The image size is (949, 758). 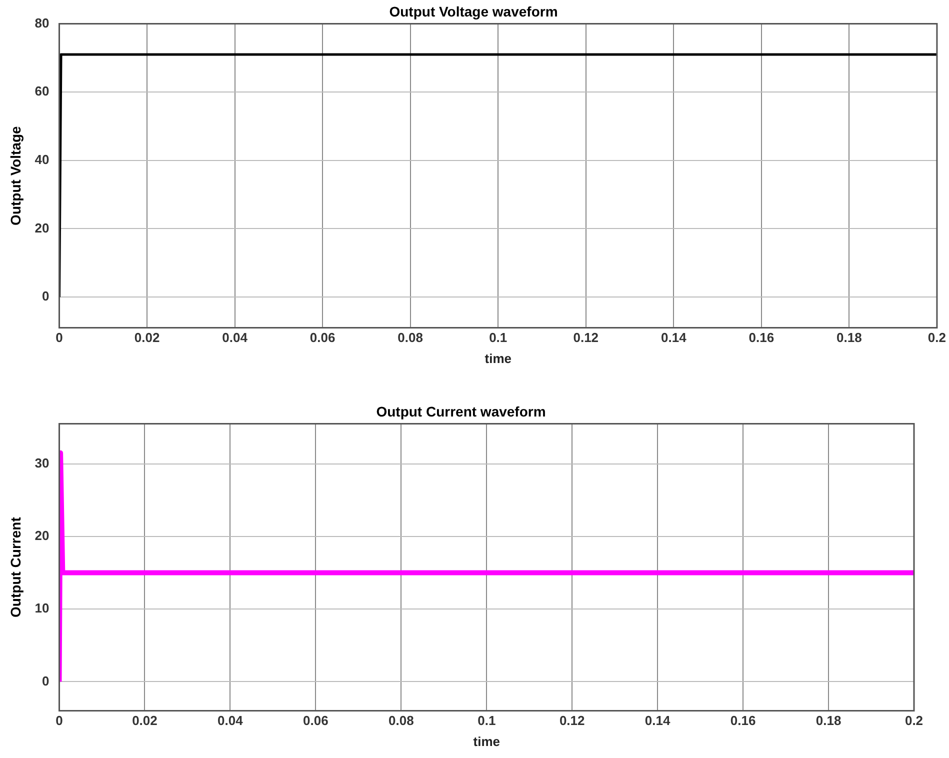 I want to click on y-axis-title: Output Voltage, so click(x=15, y=176).